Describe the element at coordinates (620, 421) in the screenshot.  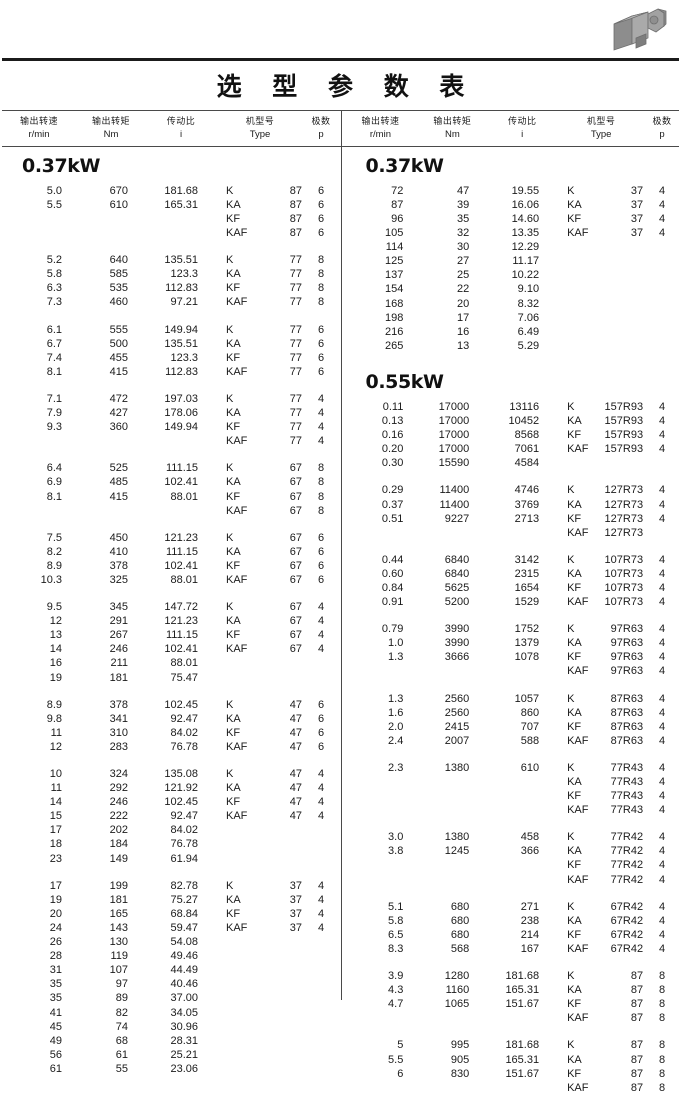
I see `model-size: 157R93` at that location.